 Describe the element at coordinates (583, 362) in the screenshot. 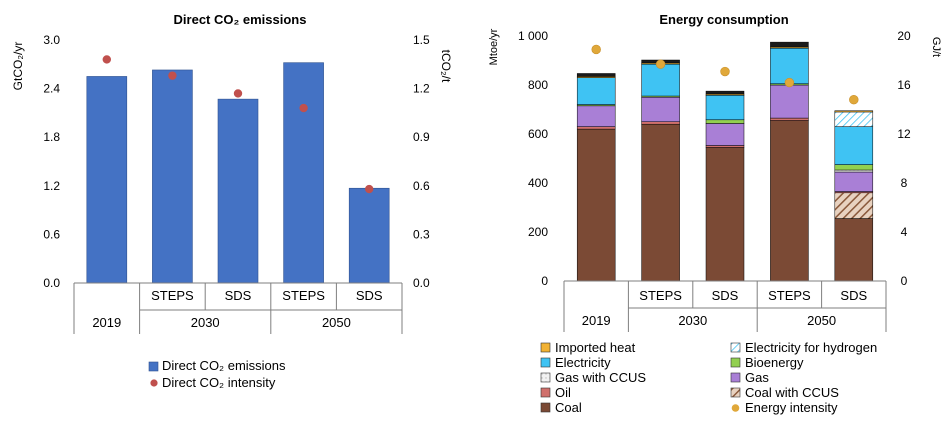

I see `legend-item: Electricity` at that location.